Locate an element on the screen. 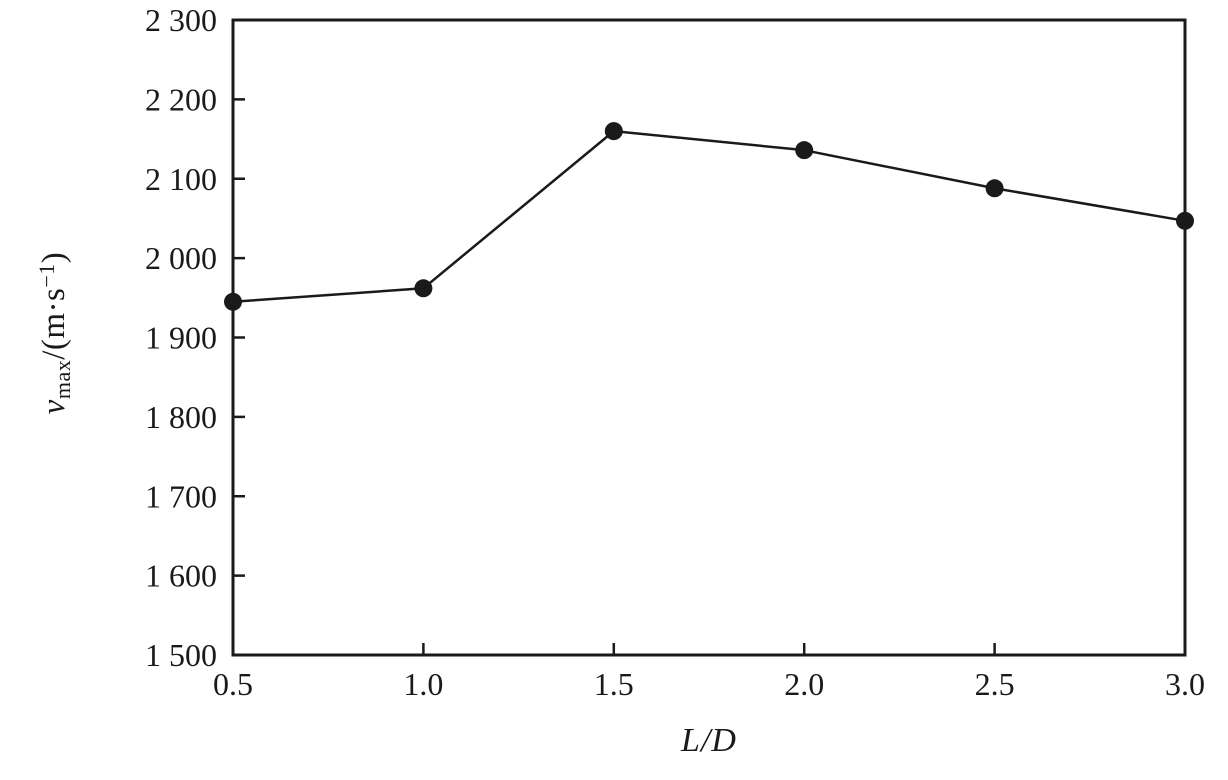 The height and width of the screenshot is (780, 1228). y-axis-title: vmax/(m·s−1) is located at coordinates (55, 333).